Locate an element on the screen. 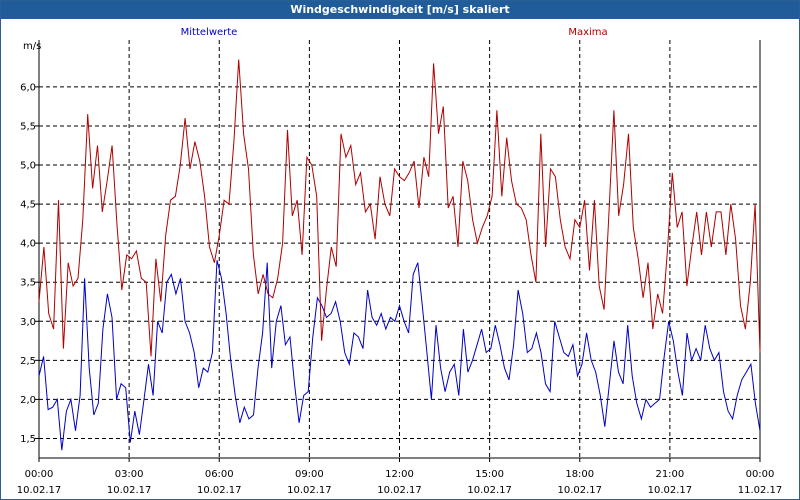 The height and width of the screenshot is (500, 800). y-tick-label: 2,0 is located at coordinates (28, 400).